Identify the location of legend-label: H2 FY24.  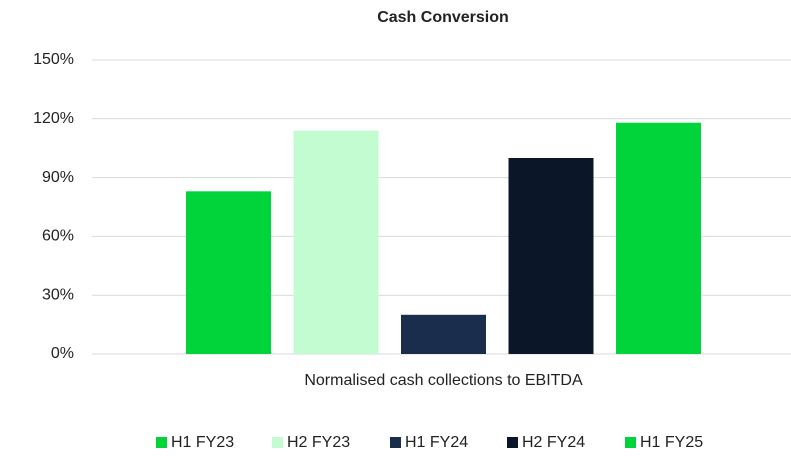
(553, 442).